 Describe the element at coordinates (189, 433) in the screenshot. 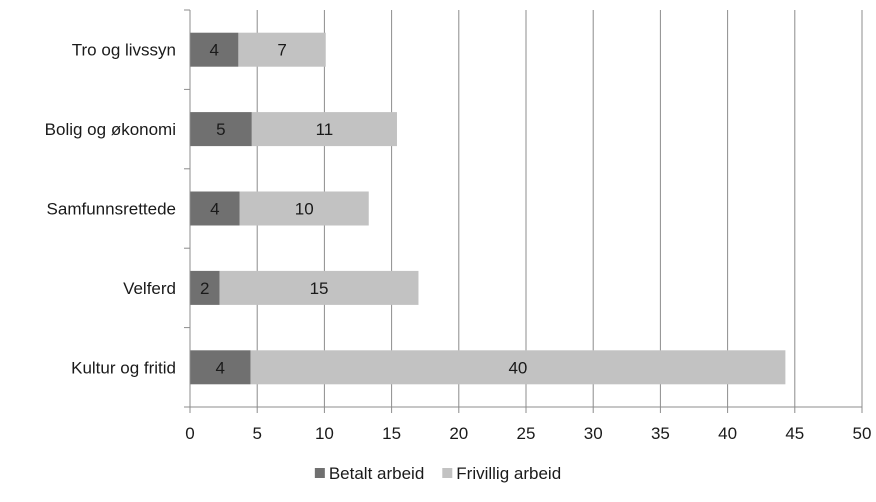

I see `x-tick-label: 0` at that location.